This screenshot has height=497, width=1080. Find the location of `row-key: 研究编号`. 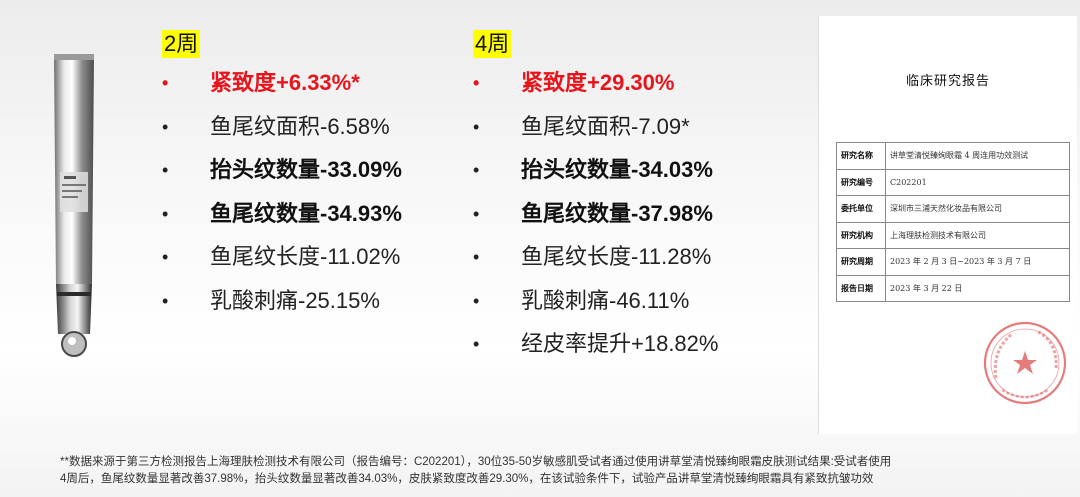

row-key: 研究编号 is located at coordinates (861, 182).